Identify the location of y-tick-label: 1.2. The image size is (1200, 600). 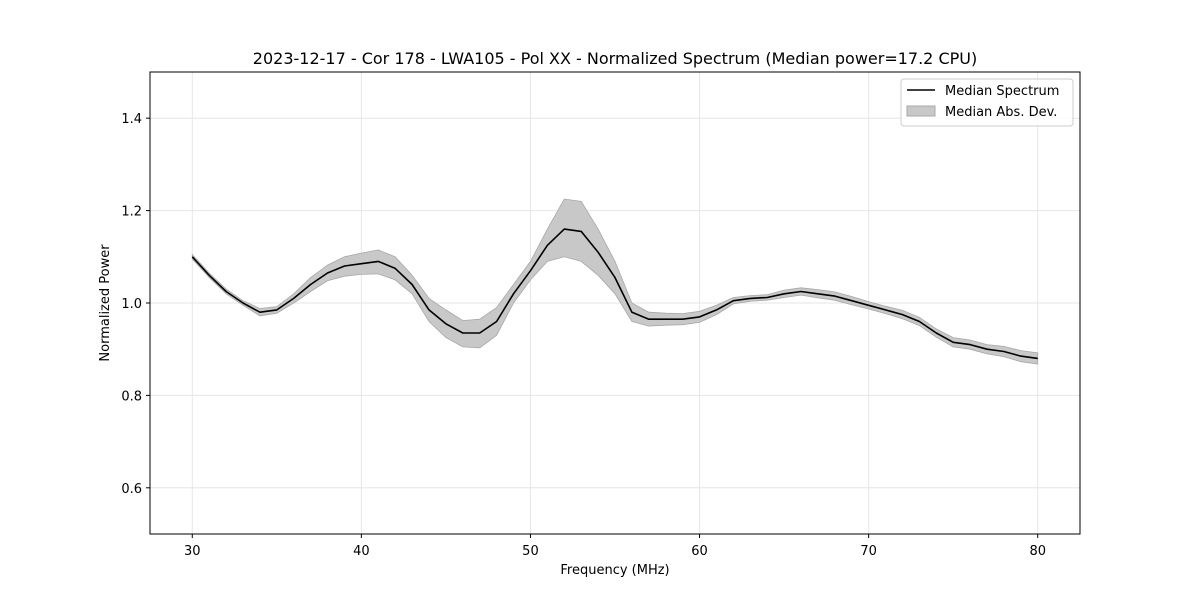
(131, 212).